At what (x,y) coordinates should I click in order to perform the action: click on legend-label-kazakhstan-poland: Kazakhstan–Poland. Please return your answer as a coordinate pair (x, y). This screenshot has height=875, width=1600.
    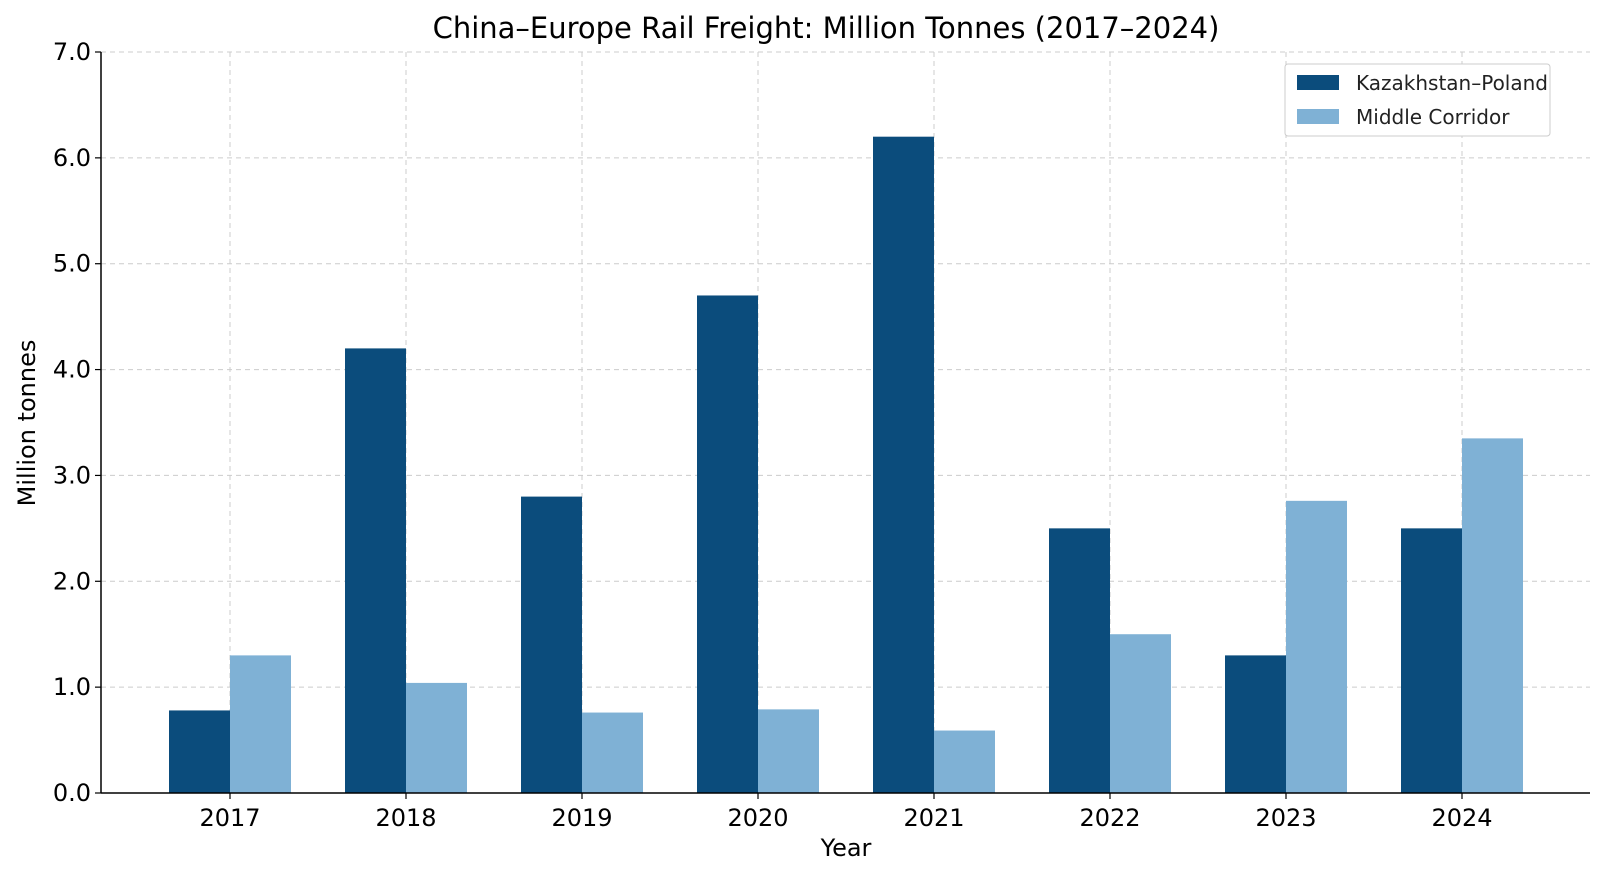
    Looking at the image, I should click on (1452, 83).